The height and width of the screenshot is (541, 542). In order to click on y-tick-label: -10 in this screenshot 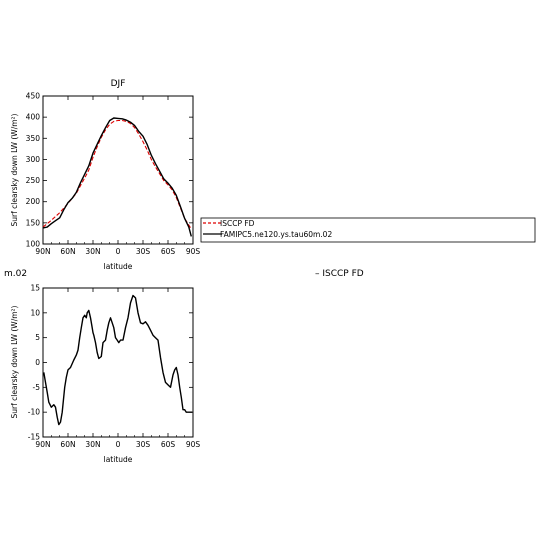, I will do `click(34, 412)`.